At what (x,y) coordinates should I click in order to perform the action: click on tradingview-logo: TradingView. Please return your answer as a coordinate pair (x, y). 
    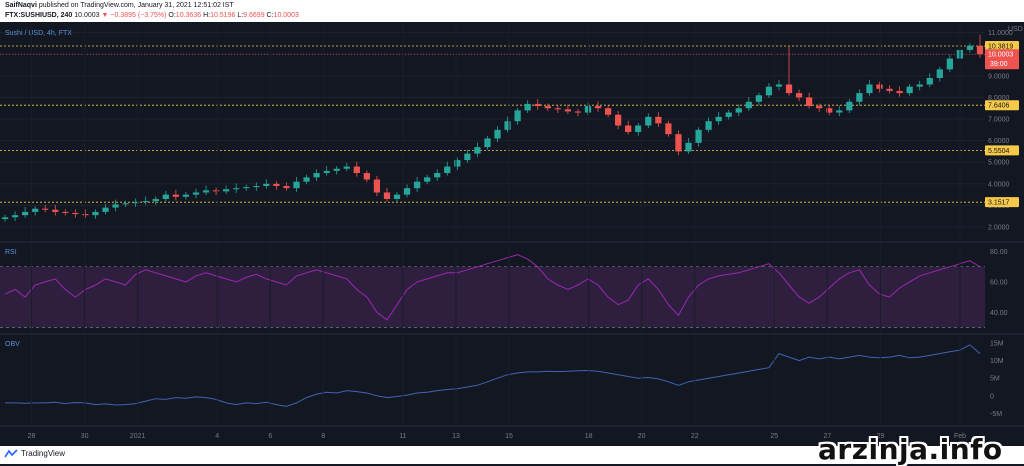
    Looking at the image, I should click on (34, 453).